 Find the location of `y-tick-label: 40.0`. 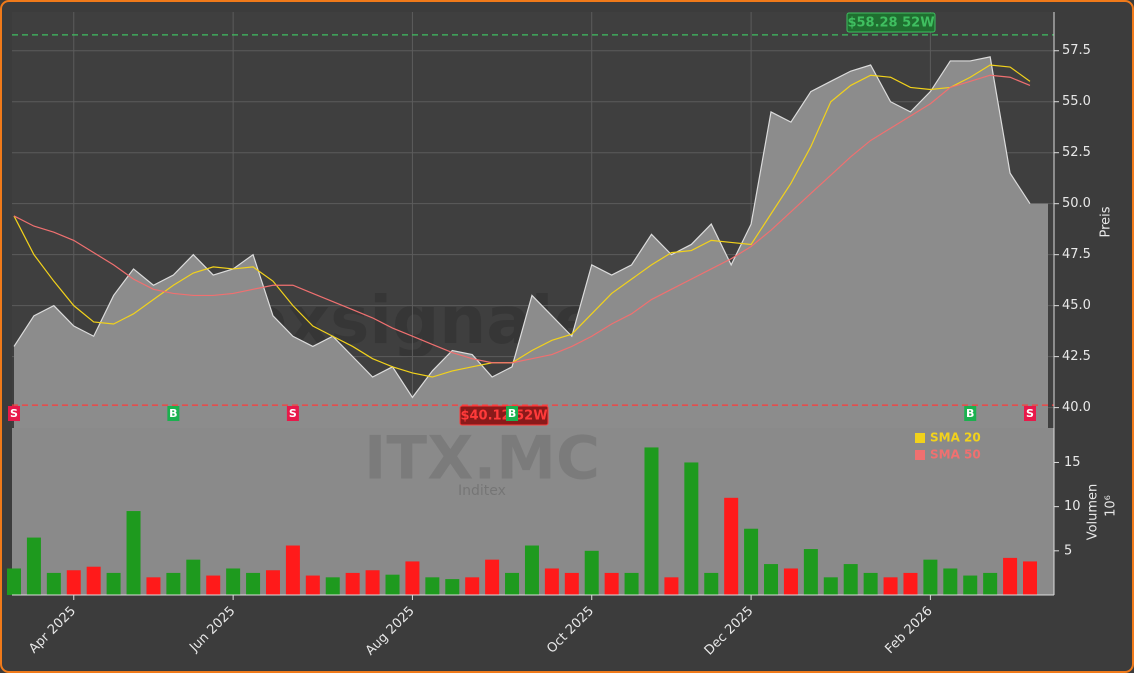

y-tick-label: 40.0 is located at coordinates (1076, 407).